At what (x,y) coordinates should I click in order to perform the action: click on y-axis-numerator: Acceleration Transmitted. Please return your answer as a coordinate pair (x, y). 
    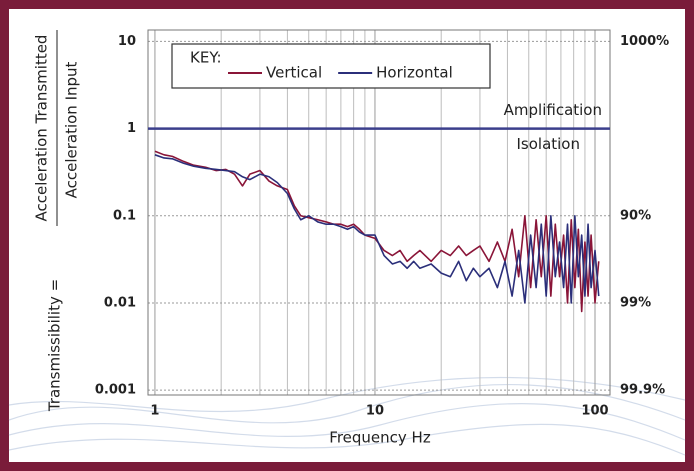
    Looking at the image, I should click on (42, 128).